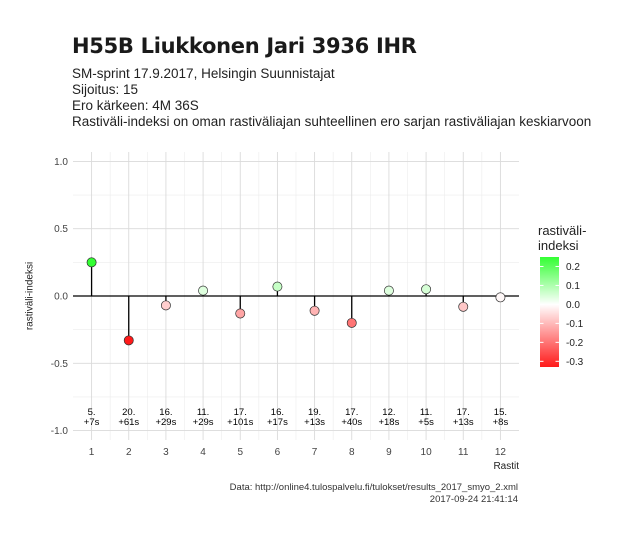 The width and height of the screenshot is (630, 540). What do you see at coordinates (314, 412) in the screenshot?
I see `point-label: 19.` at bounding box center [314, 412].